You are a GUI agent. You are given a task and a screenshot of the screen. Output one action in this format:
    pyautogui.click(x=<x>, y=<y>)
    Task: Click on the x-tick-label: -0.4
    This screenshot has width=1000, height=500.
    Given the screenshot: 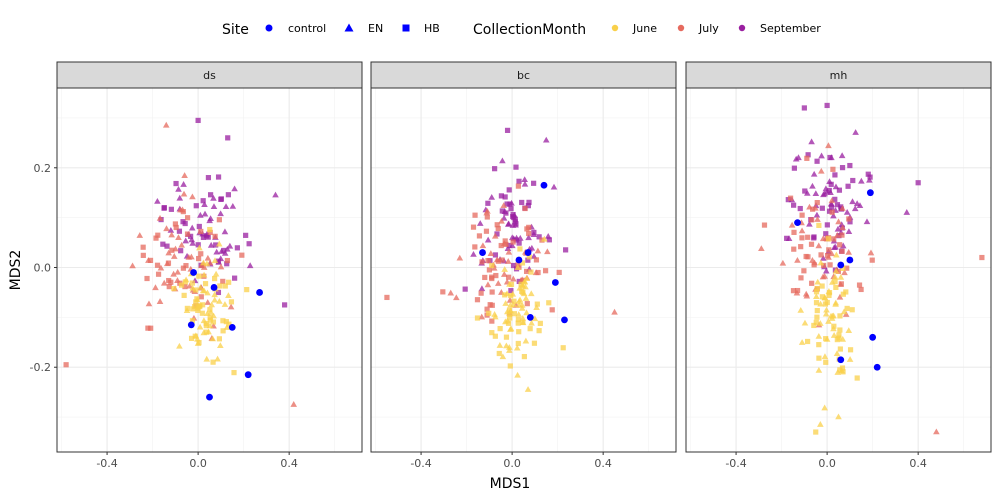 What is the action you would take?
    pyautogui.click(x=106, y=463)
    